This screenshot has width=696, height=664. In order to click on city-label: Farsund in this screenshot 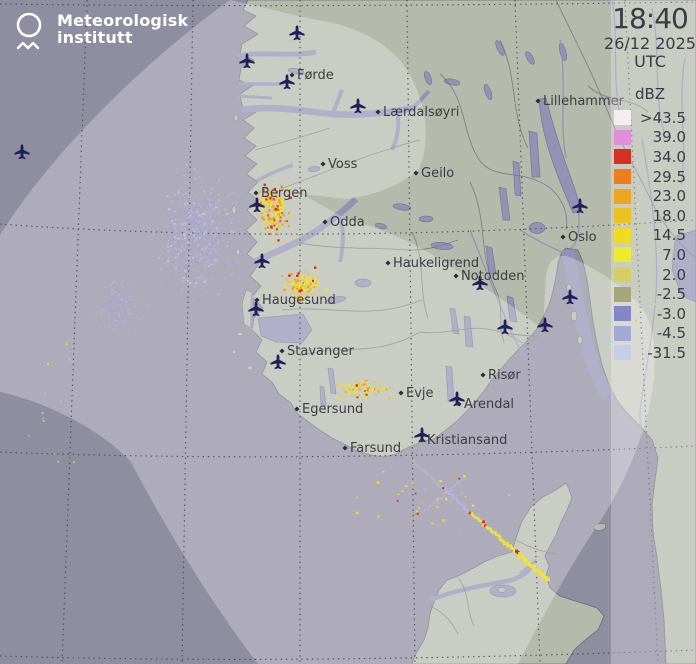, I will do `click(375, 448)`.